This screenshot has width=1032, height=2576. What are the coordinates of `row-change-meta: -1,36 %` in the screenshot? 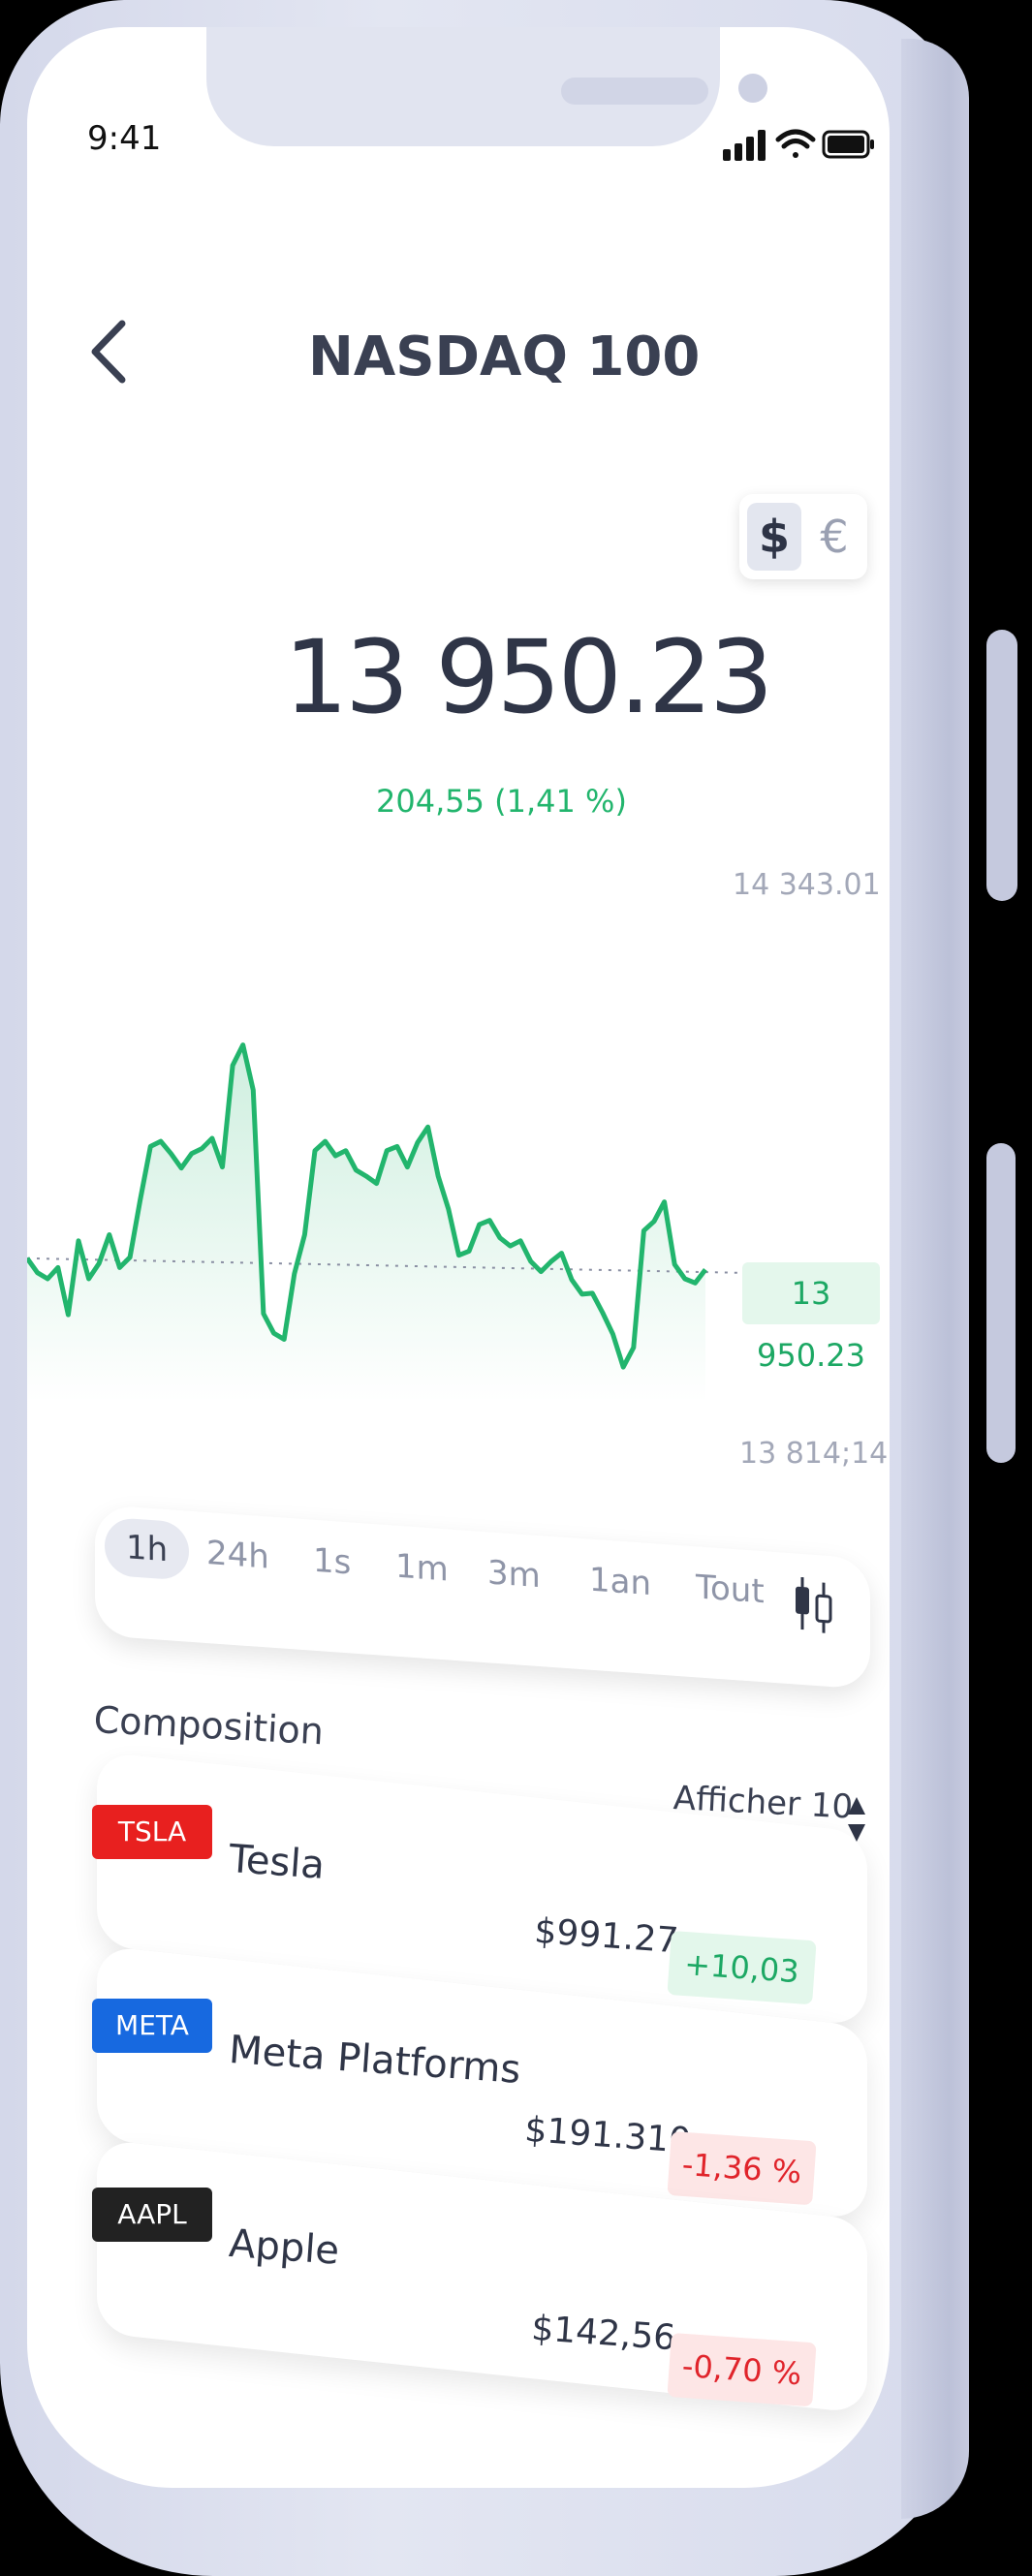 It's located at (742, 2168).